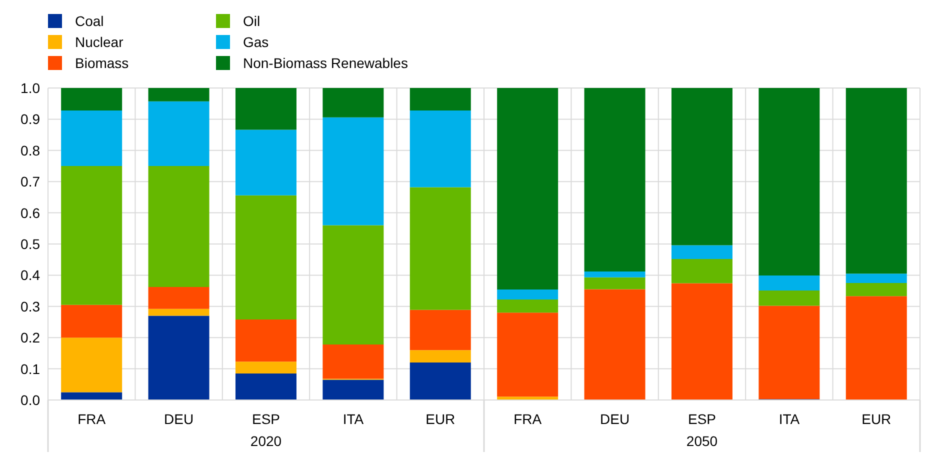 The height and width of the screenshot is (464, 932). What do you see at coordinates (30, 368) in the screenshot?
I see `y-tick-label: 0.1` at bounding box center [30, 368].